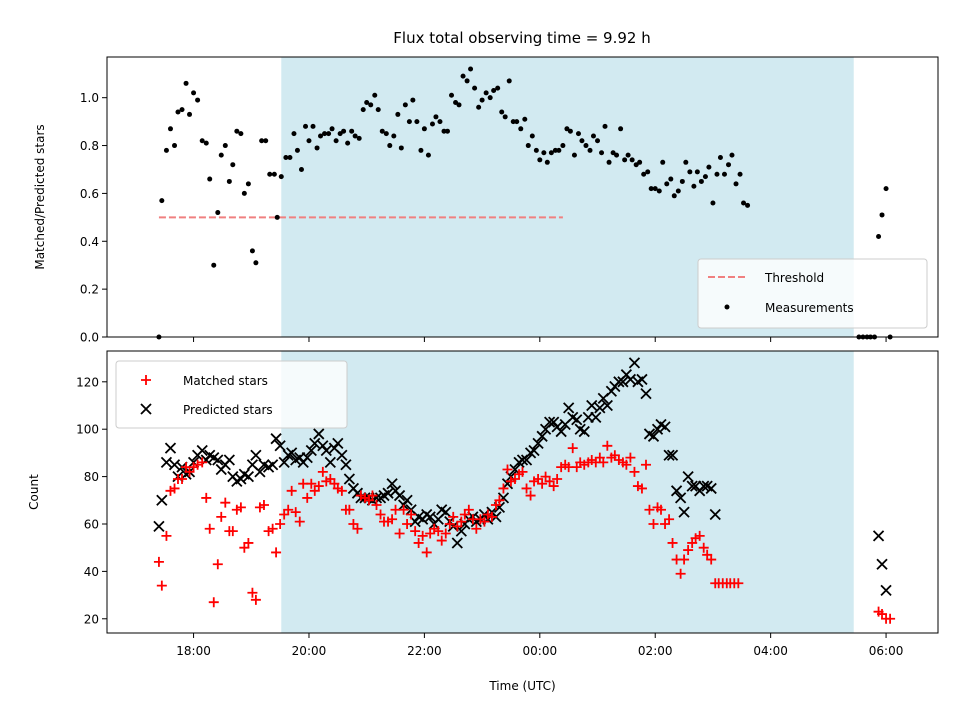 The width and height of the screenshot is (960, 720). What do you see at coordinates (309, 651) in the screenshot?
I see `x-tick-label: 20:00` at bounding box center [309, 651].